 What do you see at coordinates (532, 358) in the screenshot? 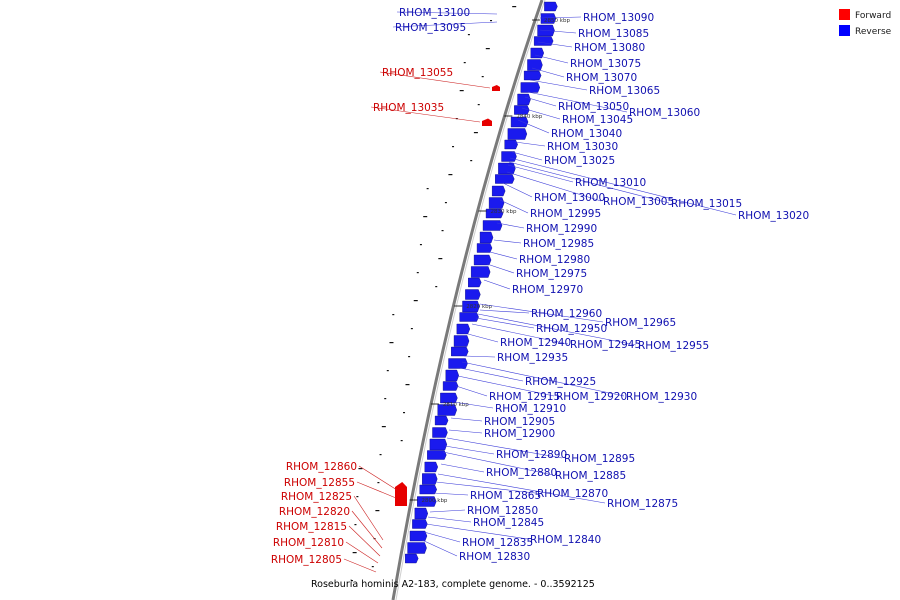
I see `gene-label-rhom-12935: RHOM_12935` at bounding box center [532, 358].